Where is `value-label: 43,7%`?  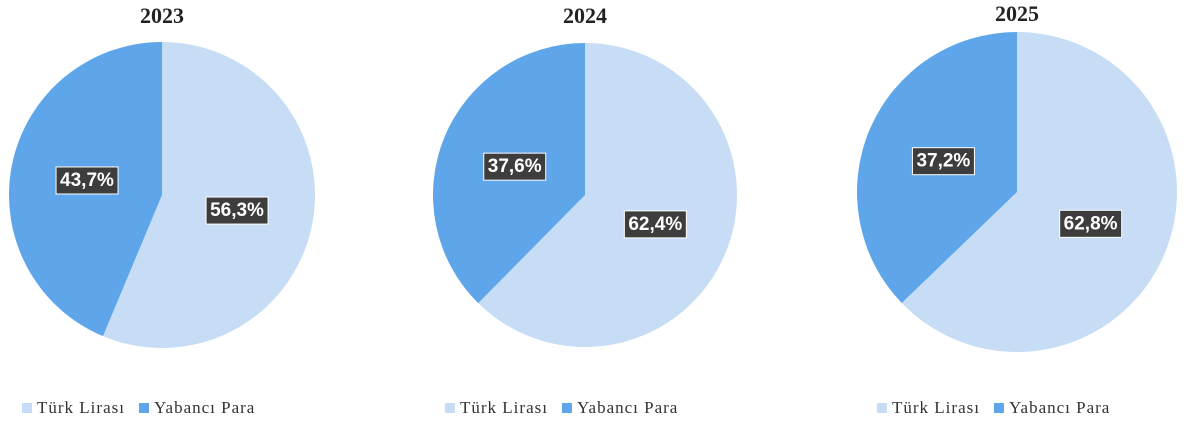
value-label: 43,7% is located at coordinates (87, 180).